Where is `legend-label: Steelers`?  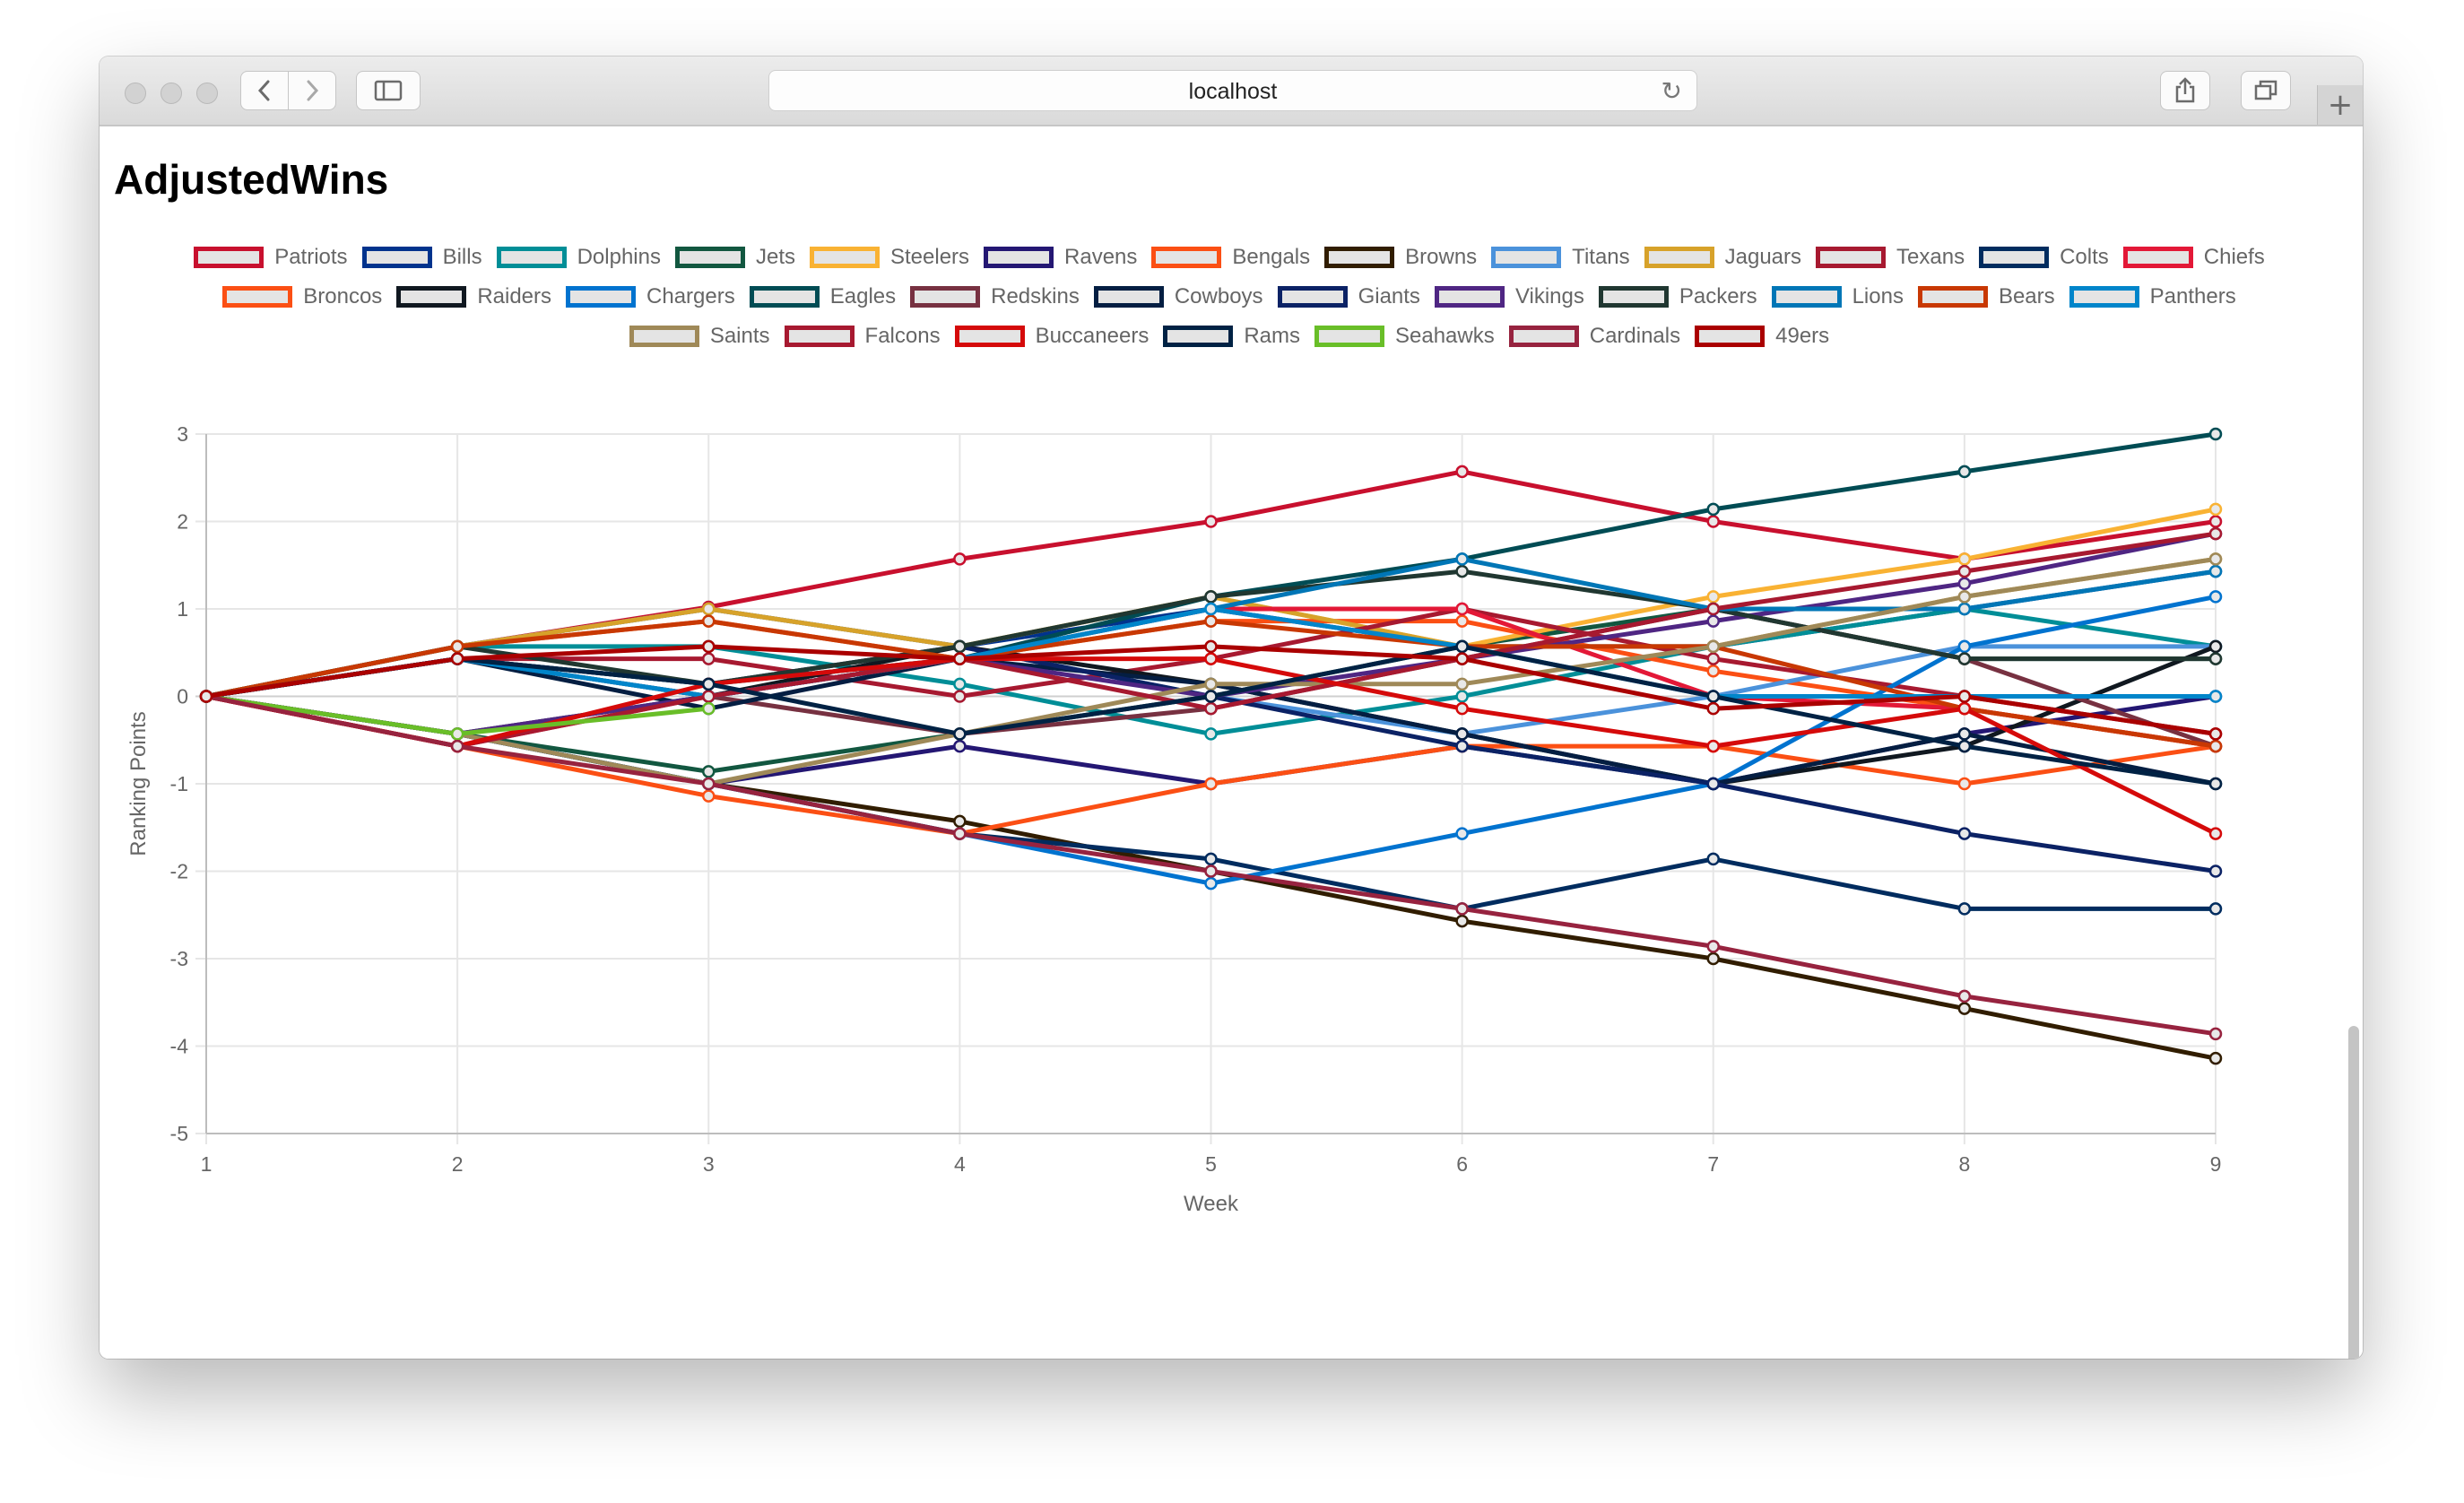 legend-label: Steelers is located at coordinates (929, 257).